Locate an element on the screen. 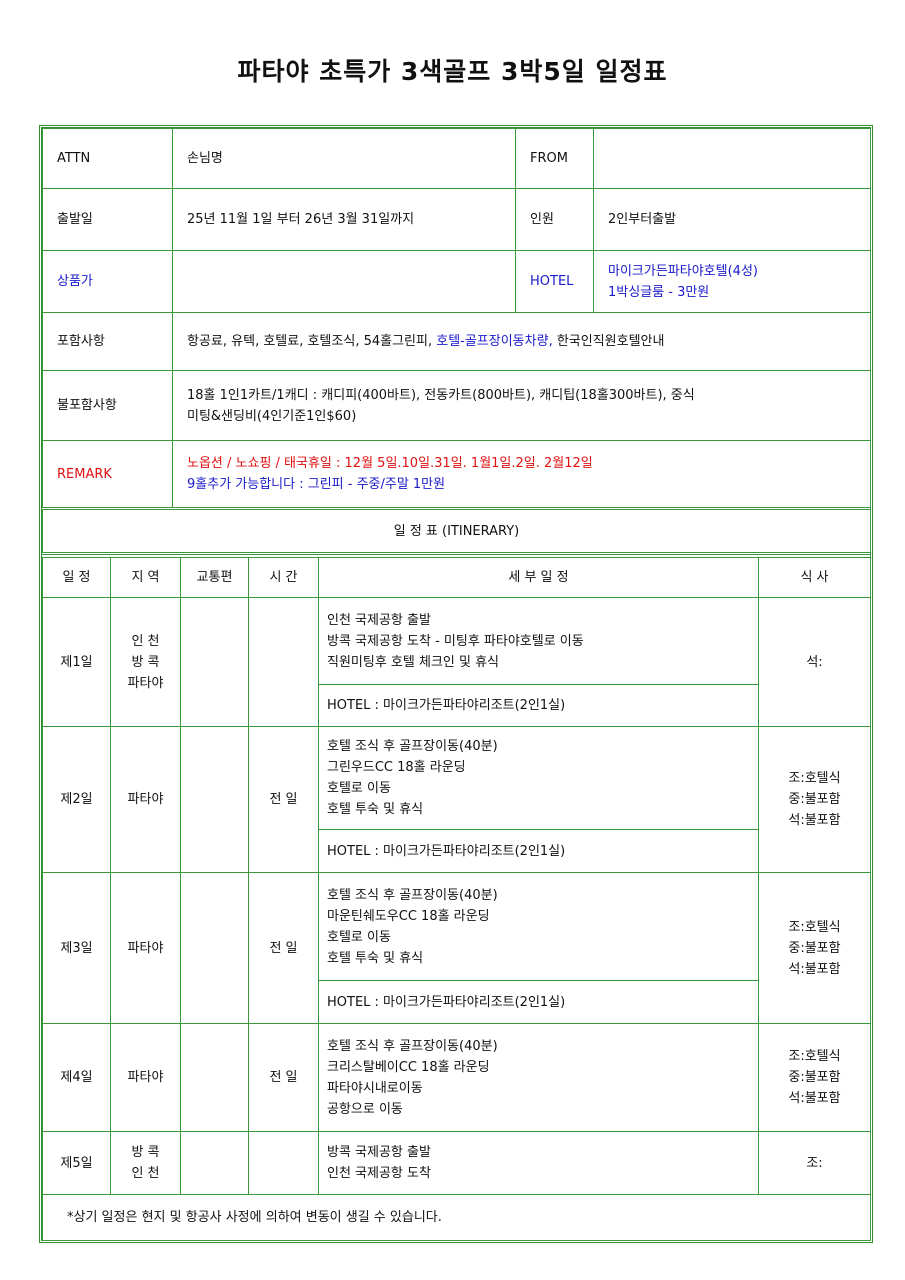 Image resolution: width=905 pixels, height=1280 pixels. detail-line: 직원미팅후 호텔 체크인 및 휴식 is located at coordinates (413, 662).